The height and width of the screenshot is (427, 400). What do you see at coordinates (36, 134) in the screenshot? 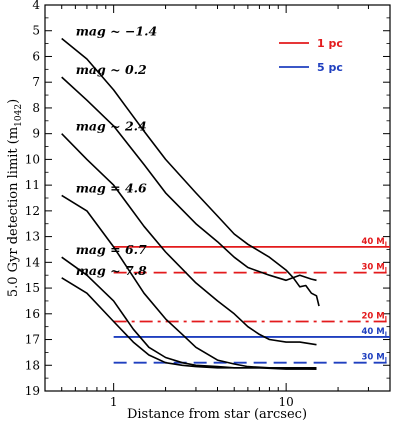
I see `y-tick-label: 9` at bounding box center [36, 134].